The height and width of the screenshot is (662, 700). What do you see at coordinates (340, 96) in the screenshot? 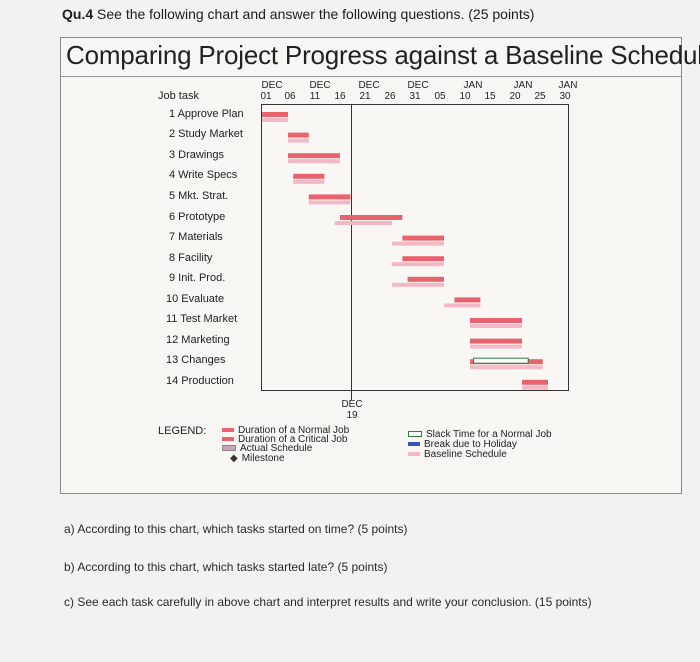
I see `day-label: 16` at bounding box center [340, 96].